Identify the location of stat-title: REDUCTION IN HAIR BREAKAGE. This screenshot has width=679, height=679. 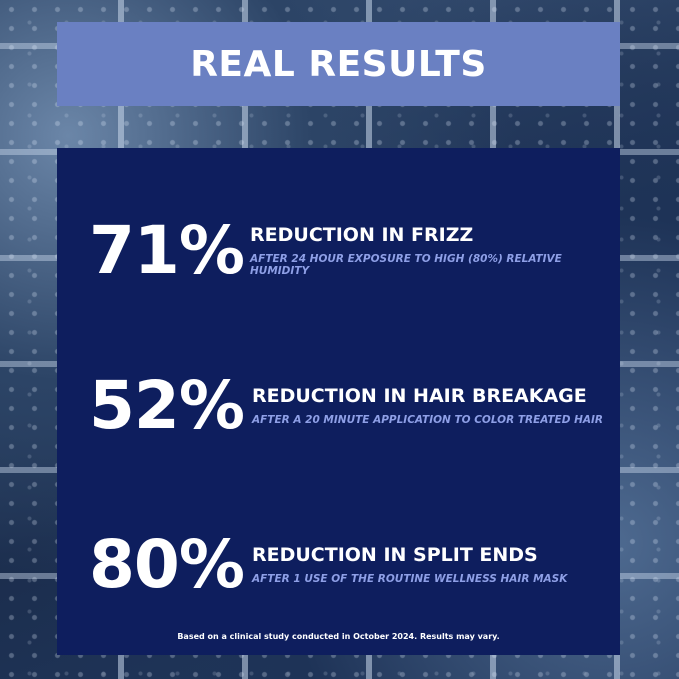
(419, 395).